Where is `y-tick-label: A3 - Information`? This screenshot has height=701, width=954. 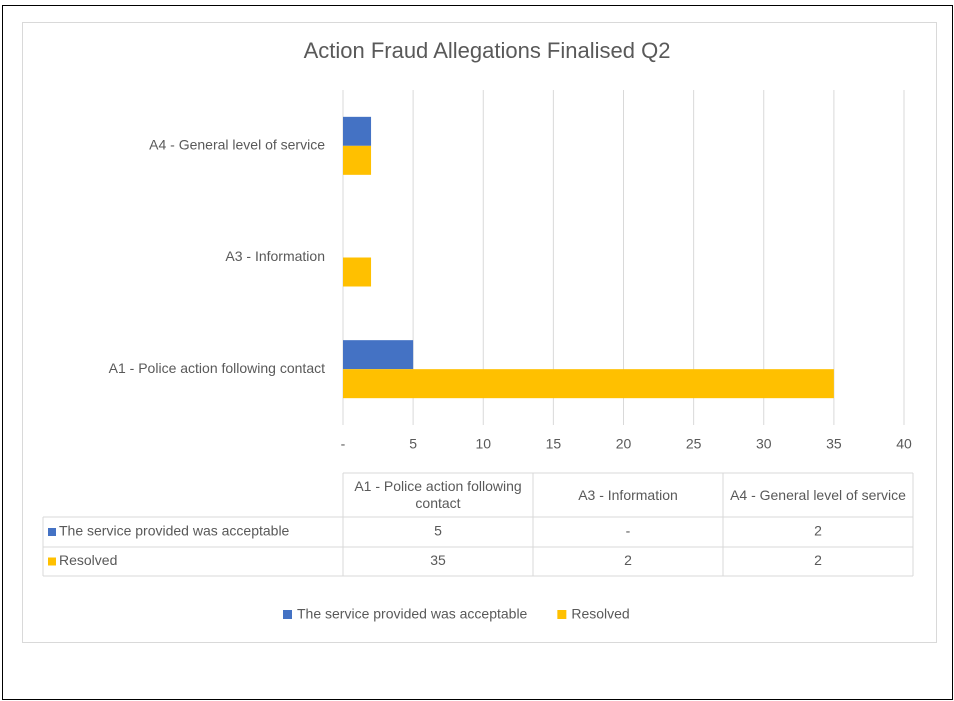
y-tick-label: A3 - Information is located at coordinates (275, 256).